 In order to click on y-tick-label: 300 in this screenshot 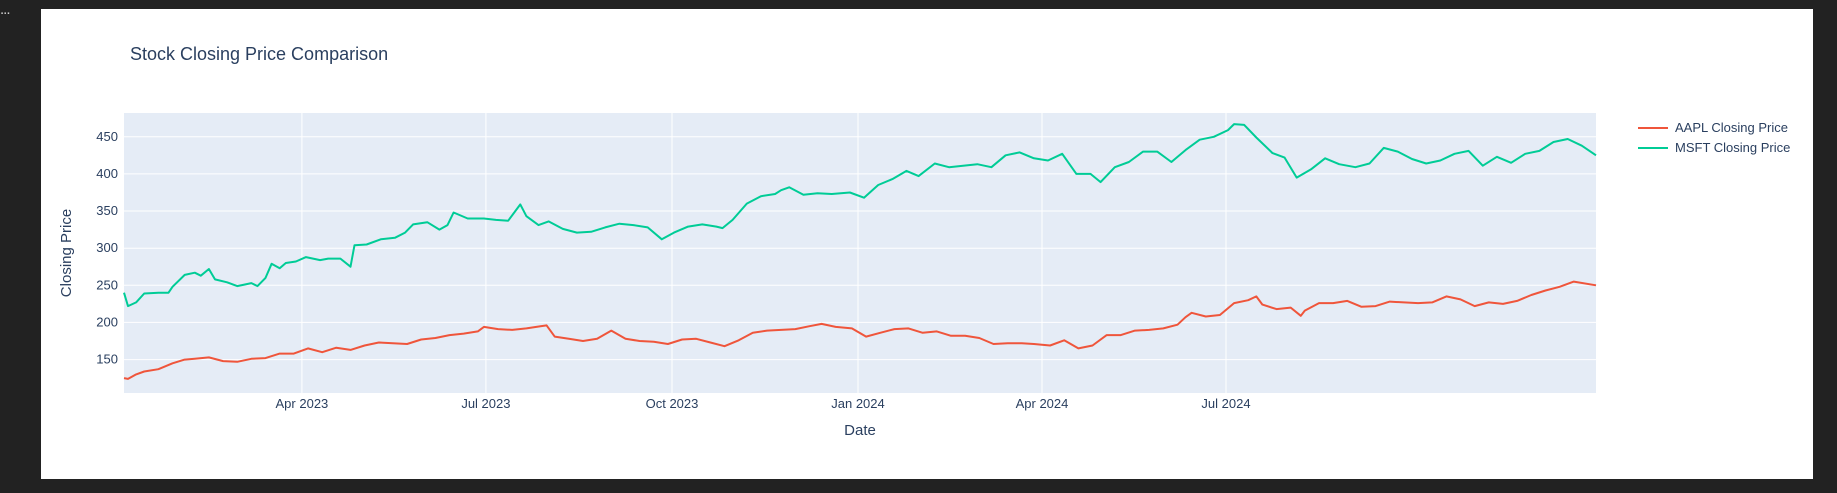, I will do `click(107, 247)`.